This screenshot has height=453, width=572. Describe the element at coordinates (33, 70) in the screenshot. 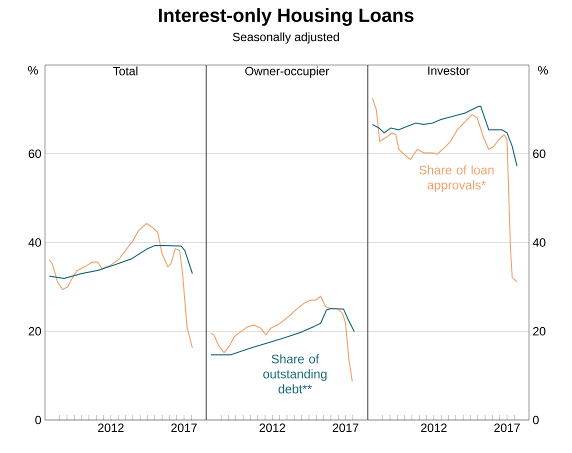

I see `y-axis-title: %` at that location.